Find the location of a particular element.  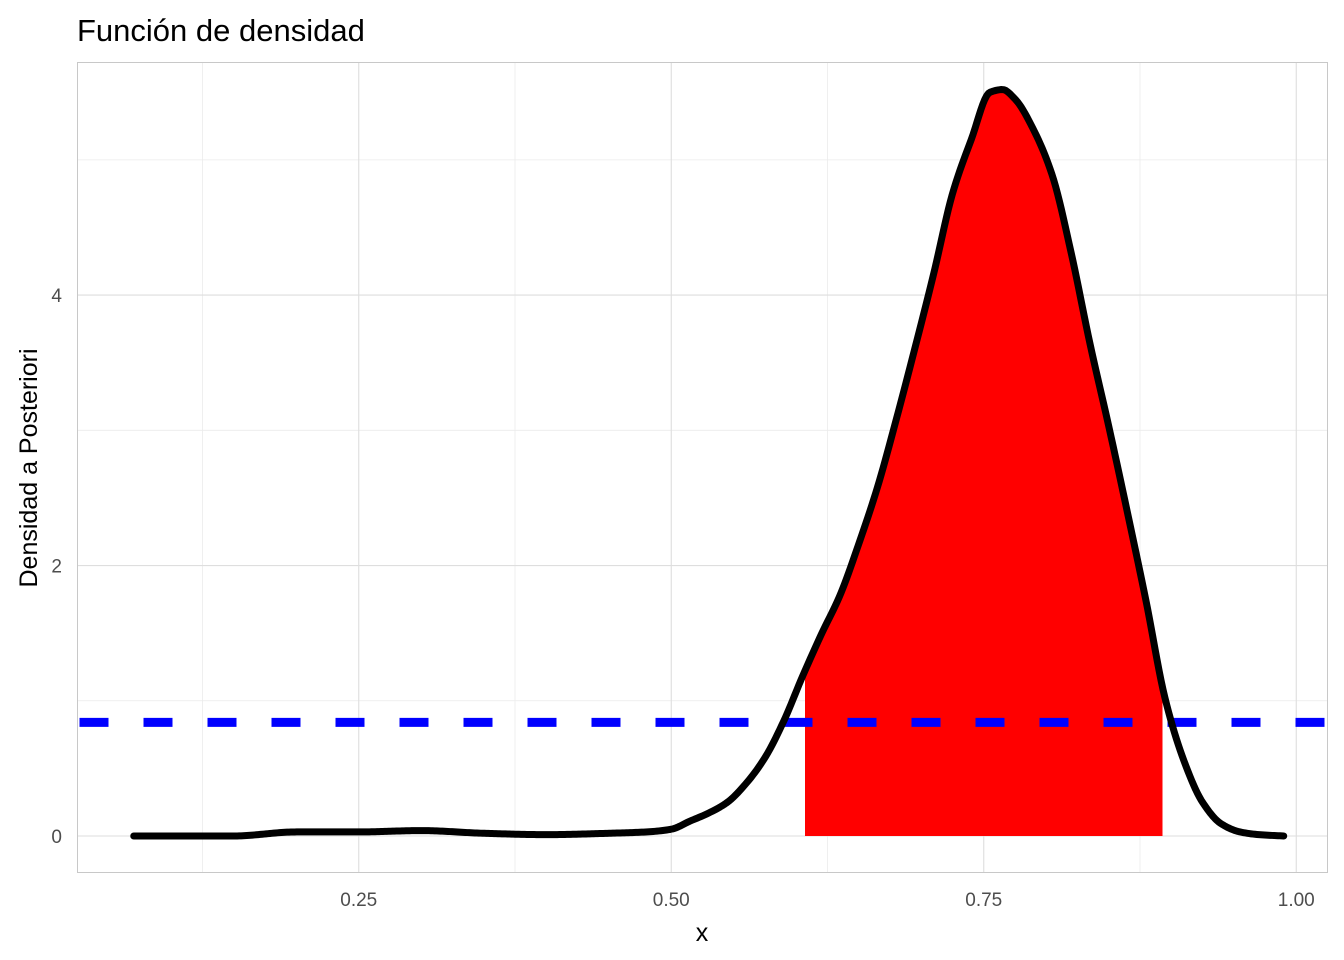

x-tick-label: 1.00 is located at coordinates (1296, 900).